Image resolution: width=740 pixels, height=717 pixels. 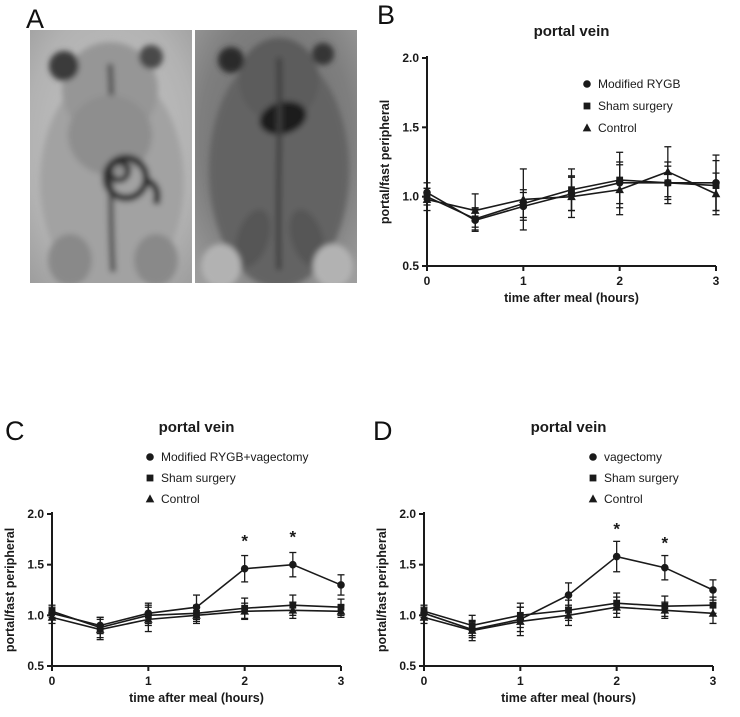 I want to click on panel-label-b: B, so click(x=386, y=15).